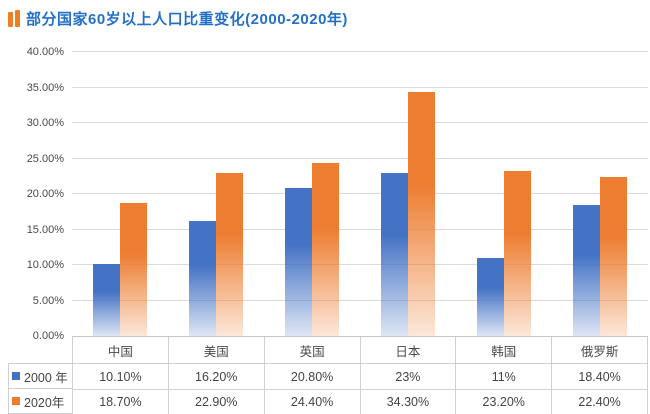 The image size is (650, 414). I want to click on category-cell: 韩国, so click(504, 350).